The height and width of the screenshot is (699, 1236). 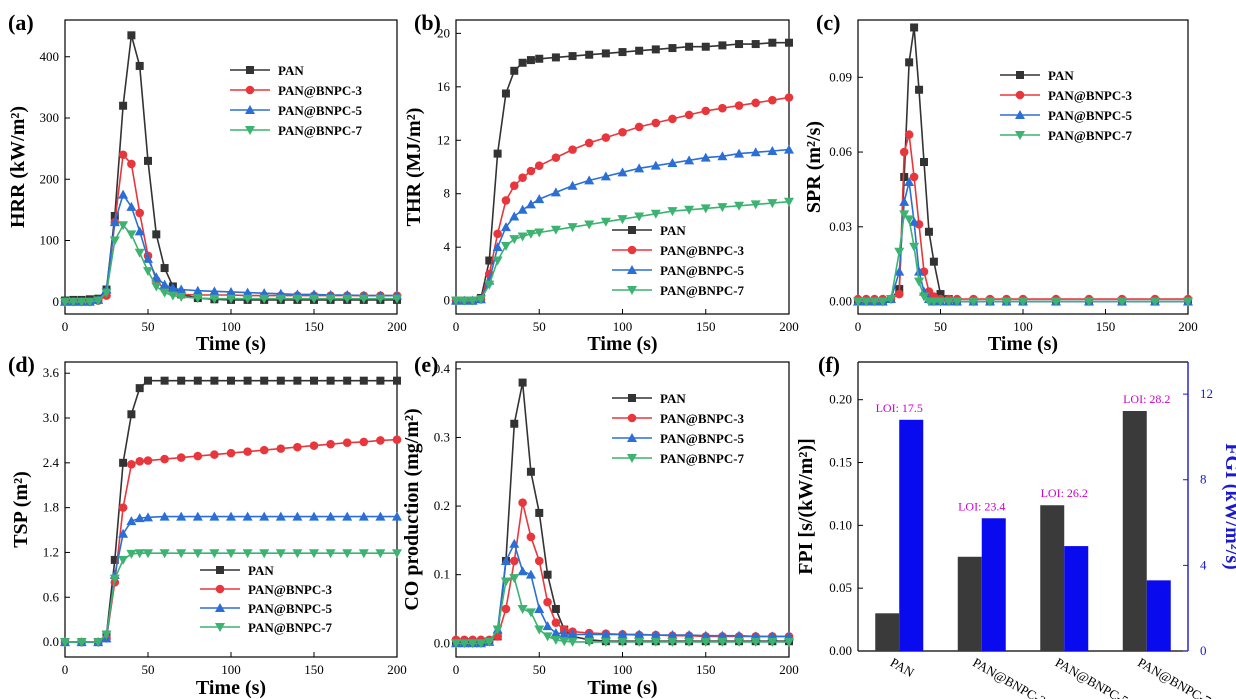 I want to click on panel-label: (d), so click(x=21, y=364).